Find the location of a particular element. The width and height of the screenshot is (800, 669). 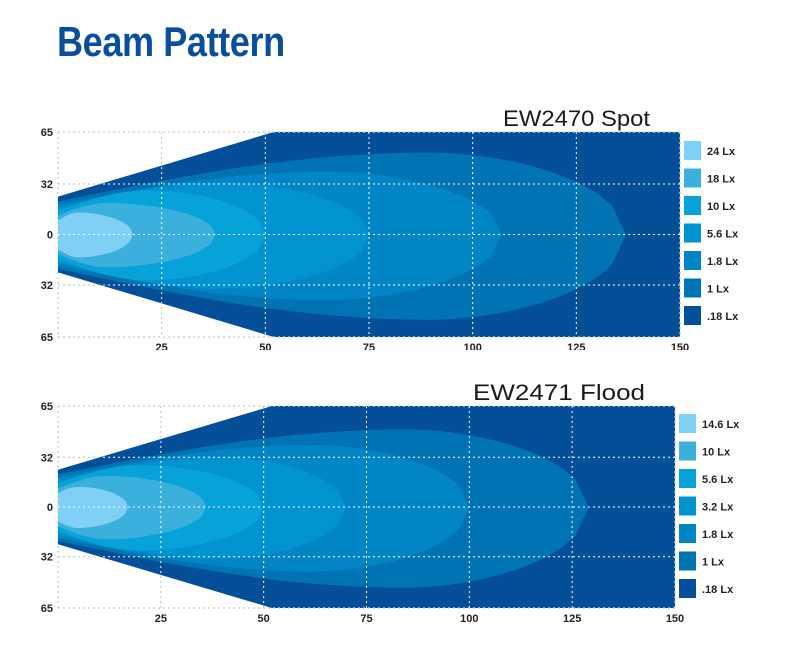

legend-label: 18 Lx is located at coordinates (721, 180).